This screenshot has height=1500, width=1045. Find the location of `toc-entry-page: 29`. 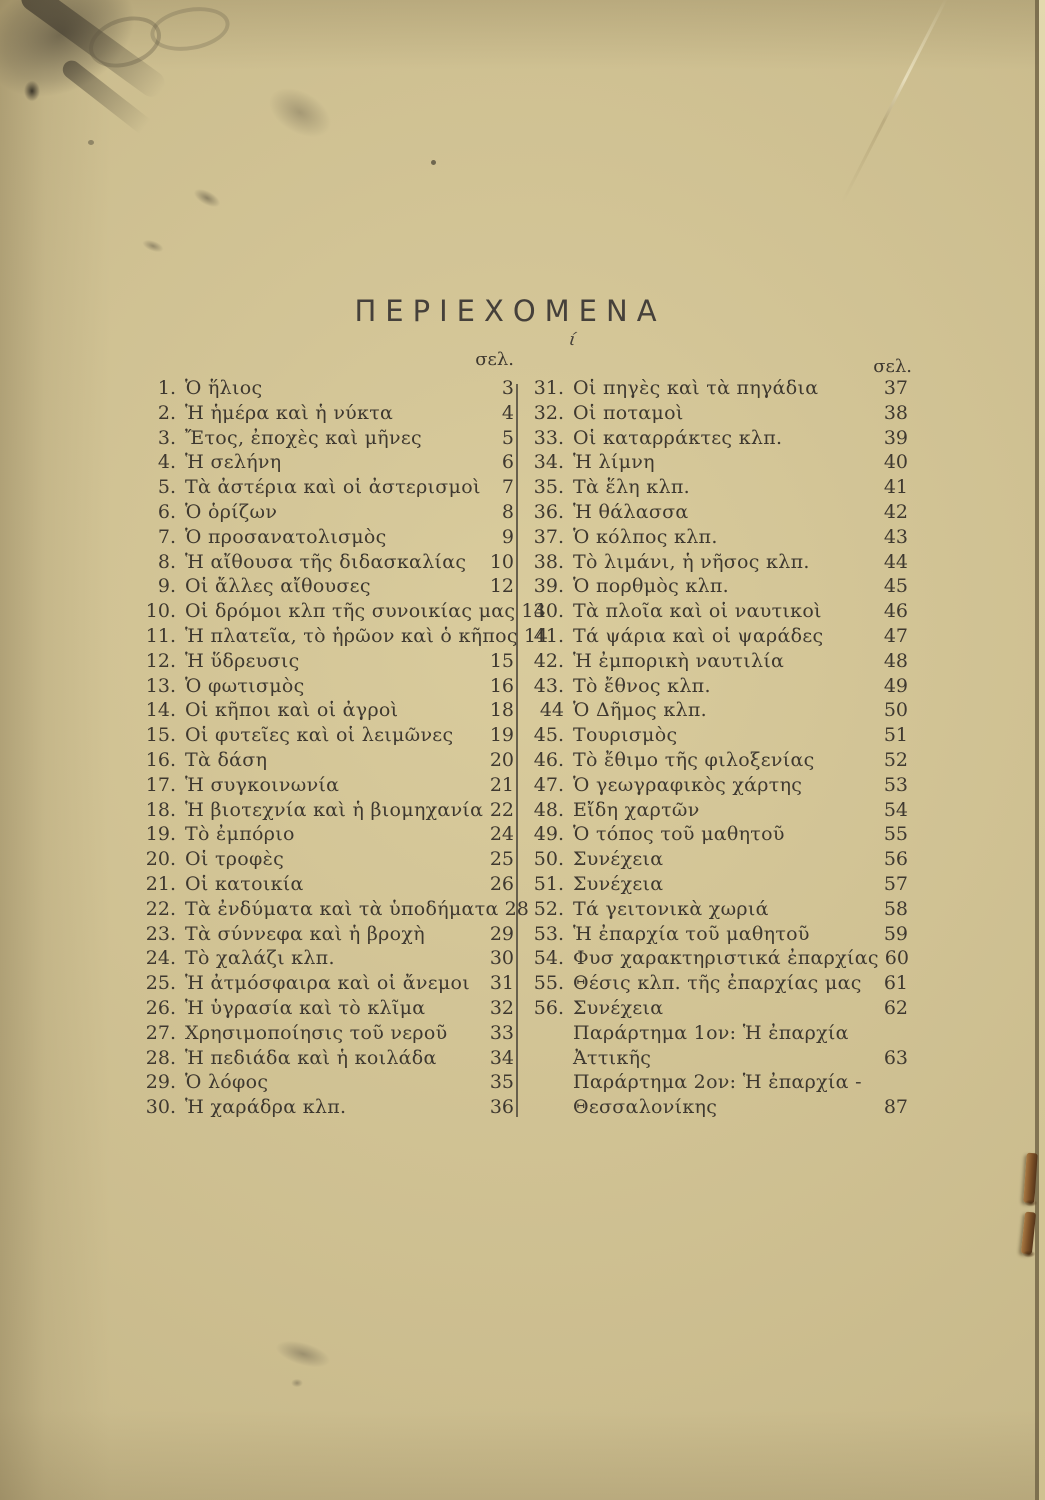

toc-entry-page: 29 is located at coordinates (501, 933).